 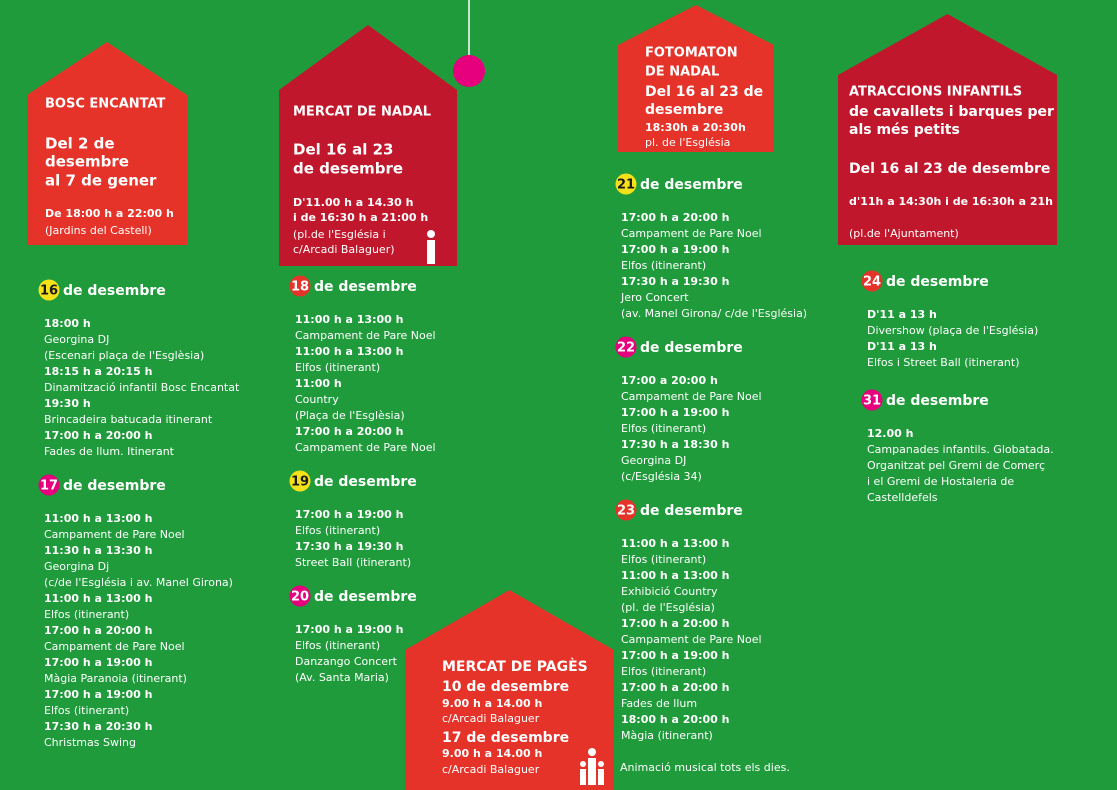 I want to click on family-icon, so click(x=592, y=766).